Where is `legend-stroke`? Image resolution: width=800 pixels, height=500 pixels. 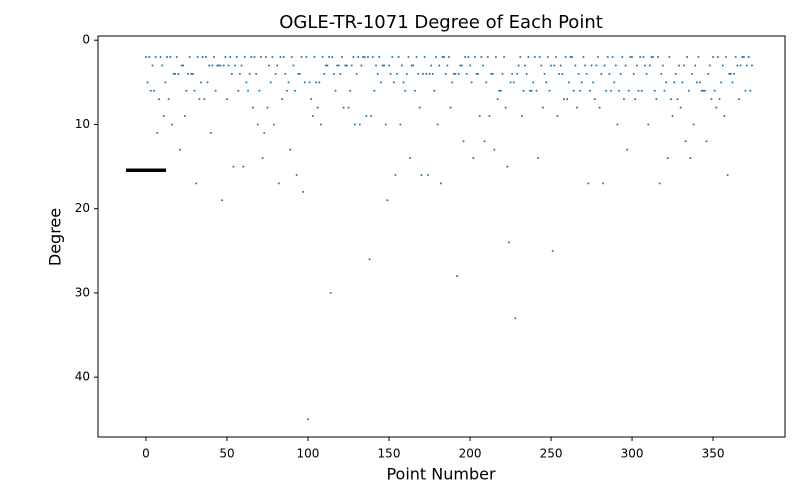
legend-stroke is located at coordinates (146, 170).